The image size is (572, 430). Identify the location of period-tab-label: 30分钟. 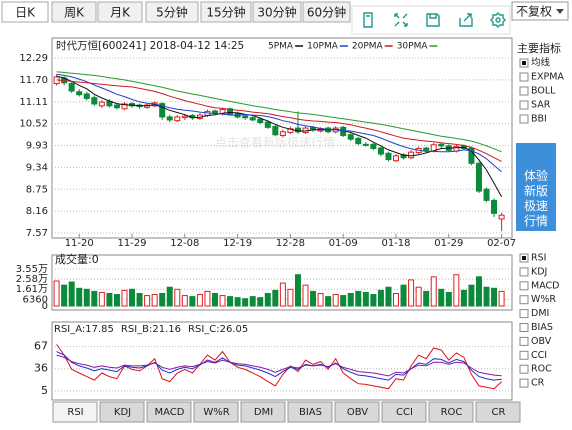
(276, 12).